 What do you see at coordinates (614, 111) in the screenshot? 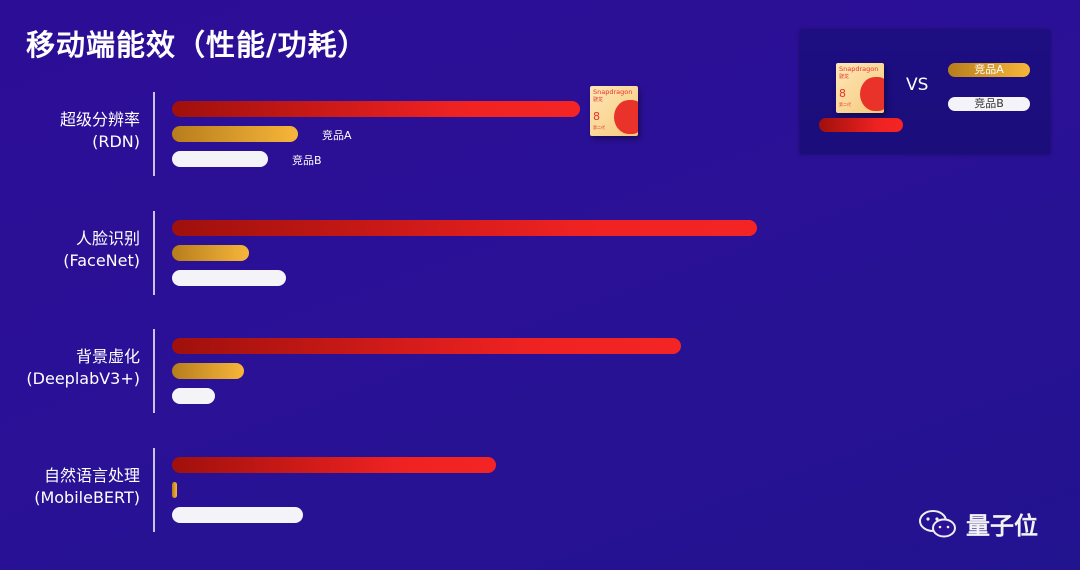
I see `snapdragon-chip-marker: Snapdragon 骁龙 8 第二代` at bounding box center [614, 111].